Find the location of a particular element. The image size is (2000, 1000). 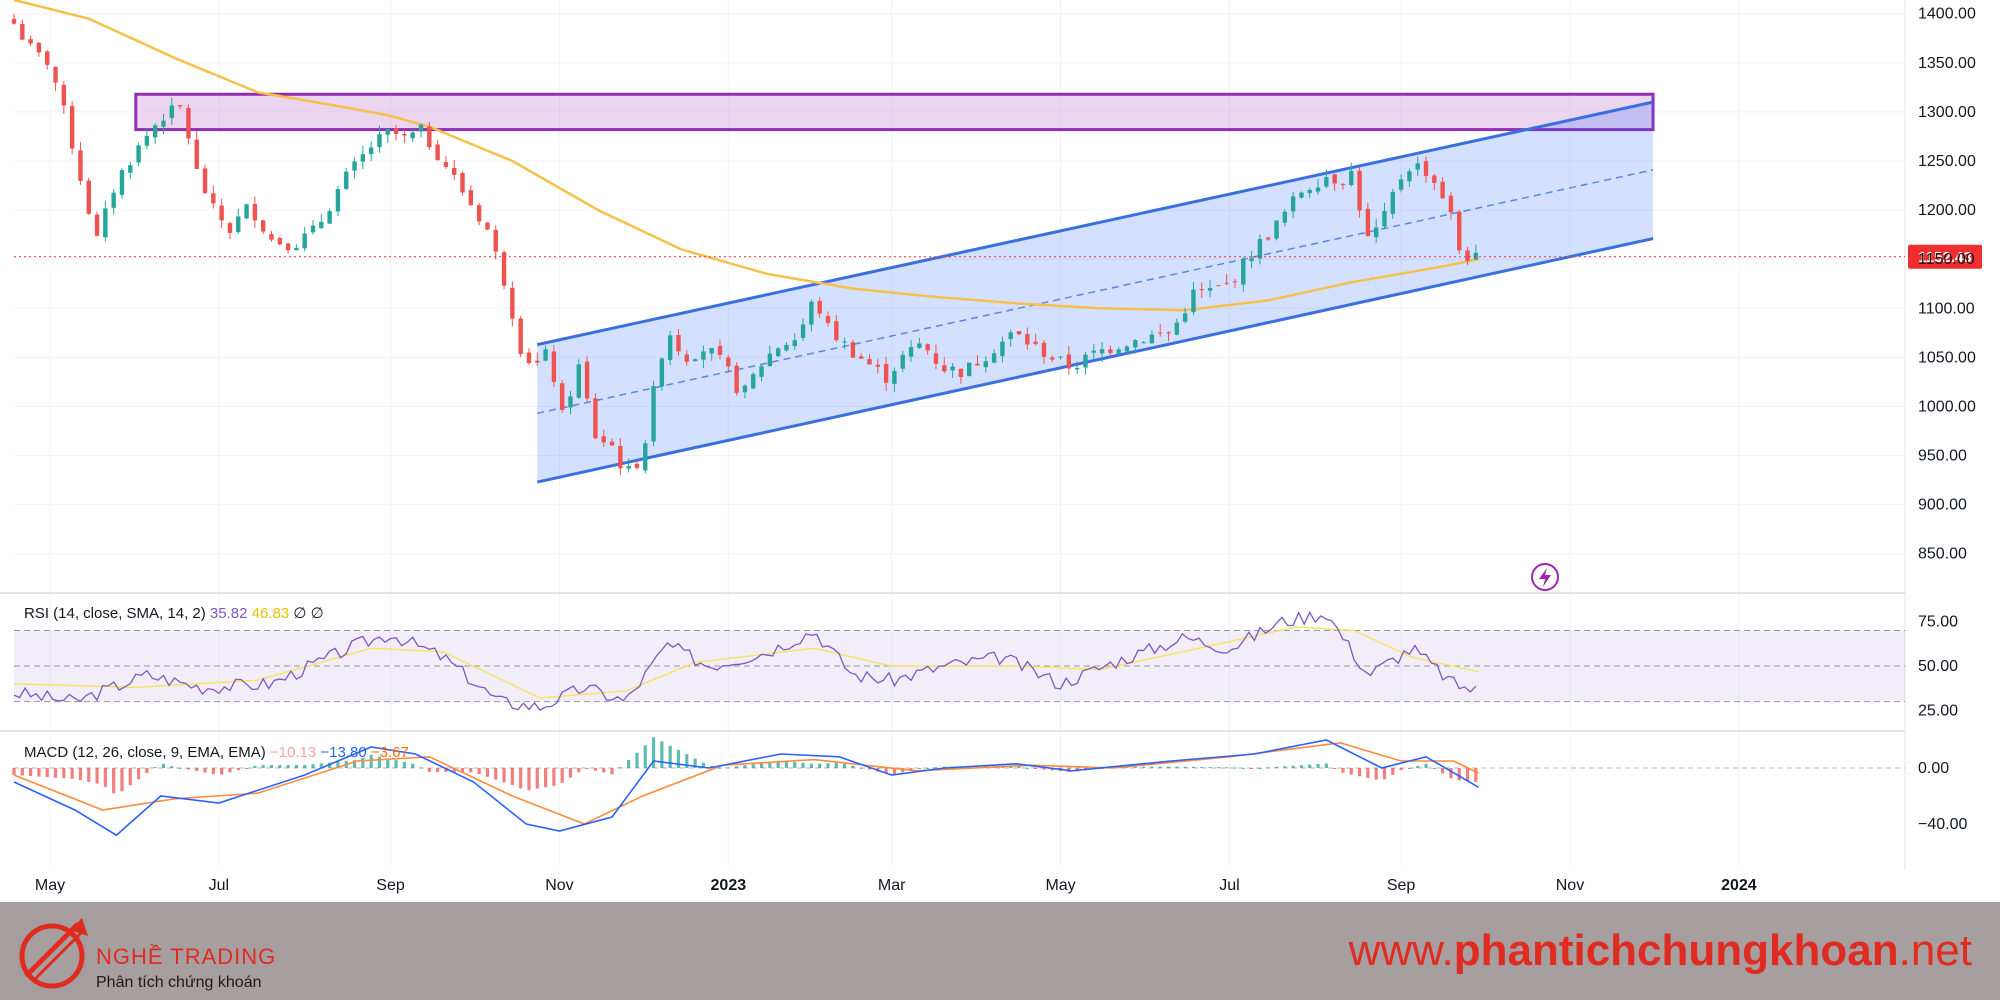

website-link: www.phantichchungkhoan.net is located at coordinates (1660, 951).